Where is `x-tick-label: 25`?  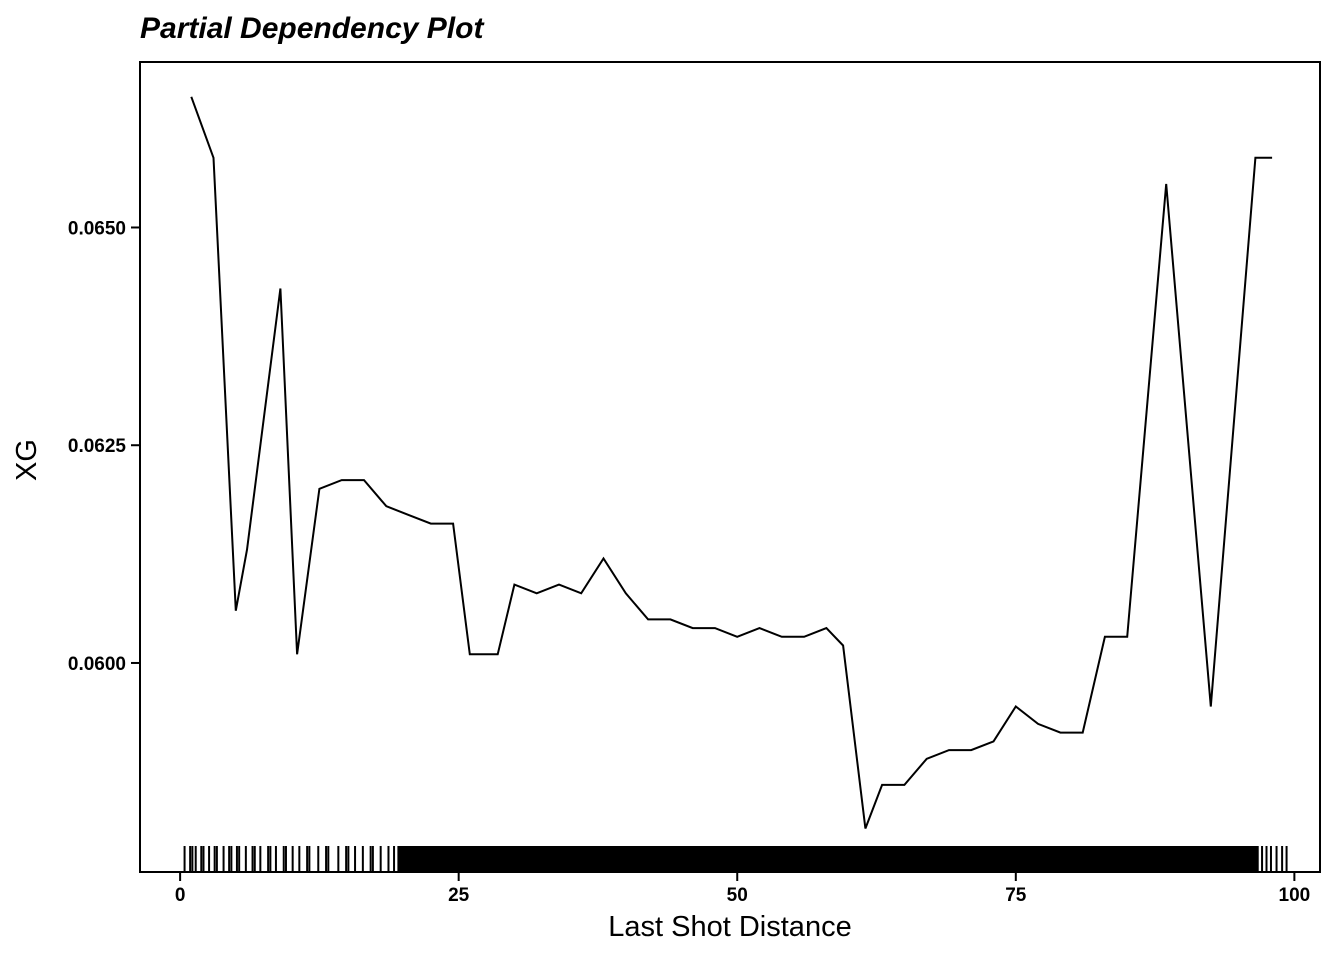
x-tick-label: 25 is located at coordinates (459, 895).